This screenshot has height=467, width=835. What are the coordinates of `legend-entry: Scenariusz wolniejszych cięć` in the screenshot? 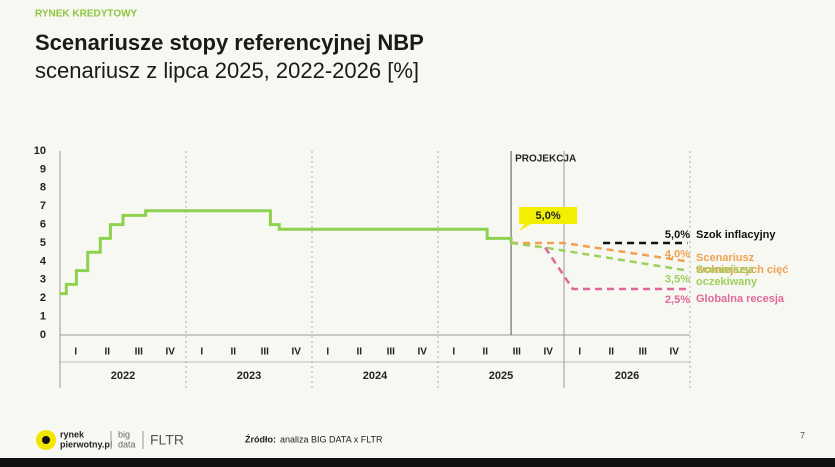 It's located at (742, 264).